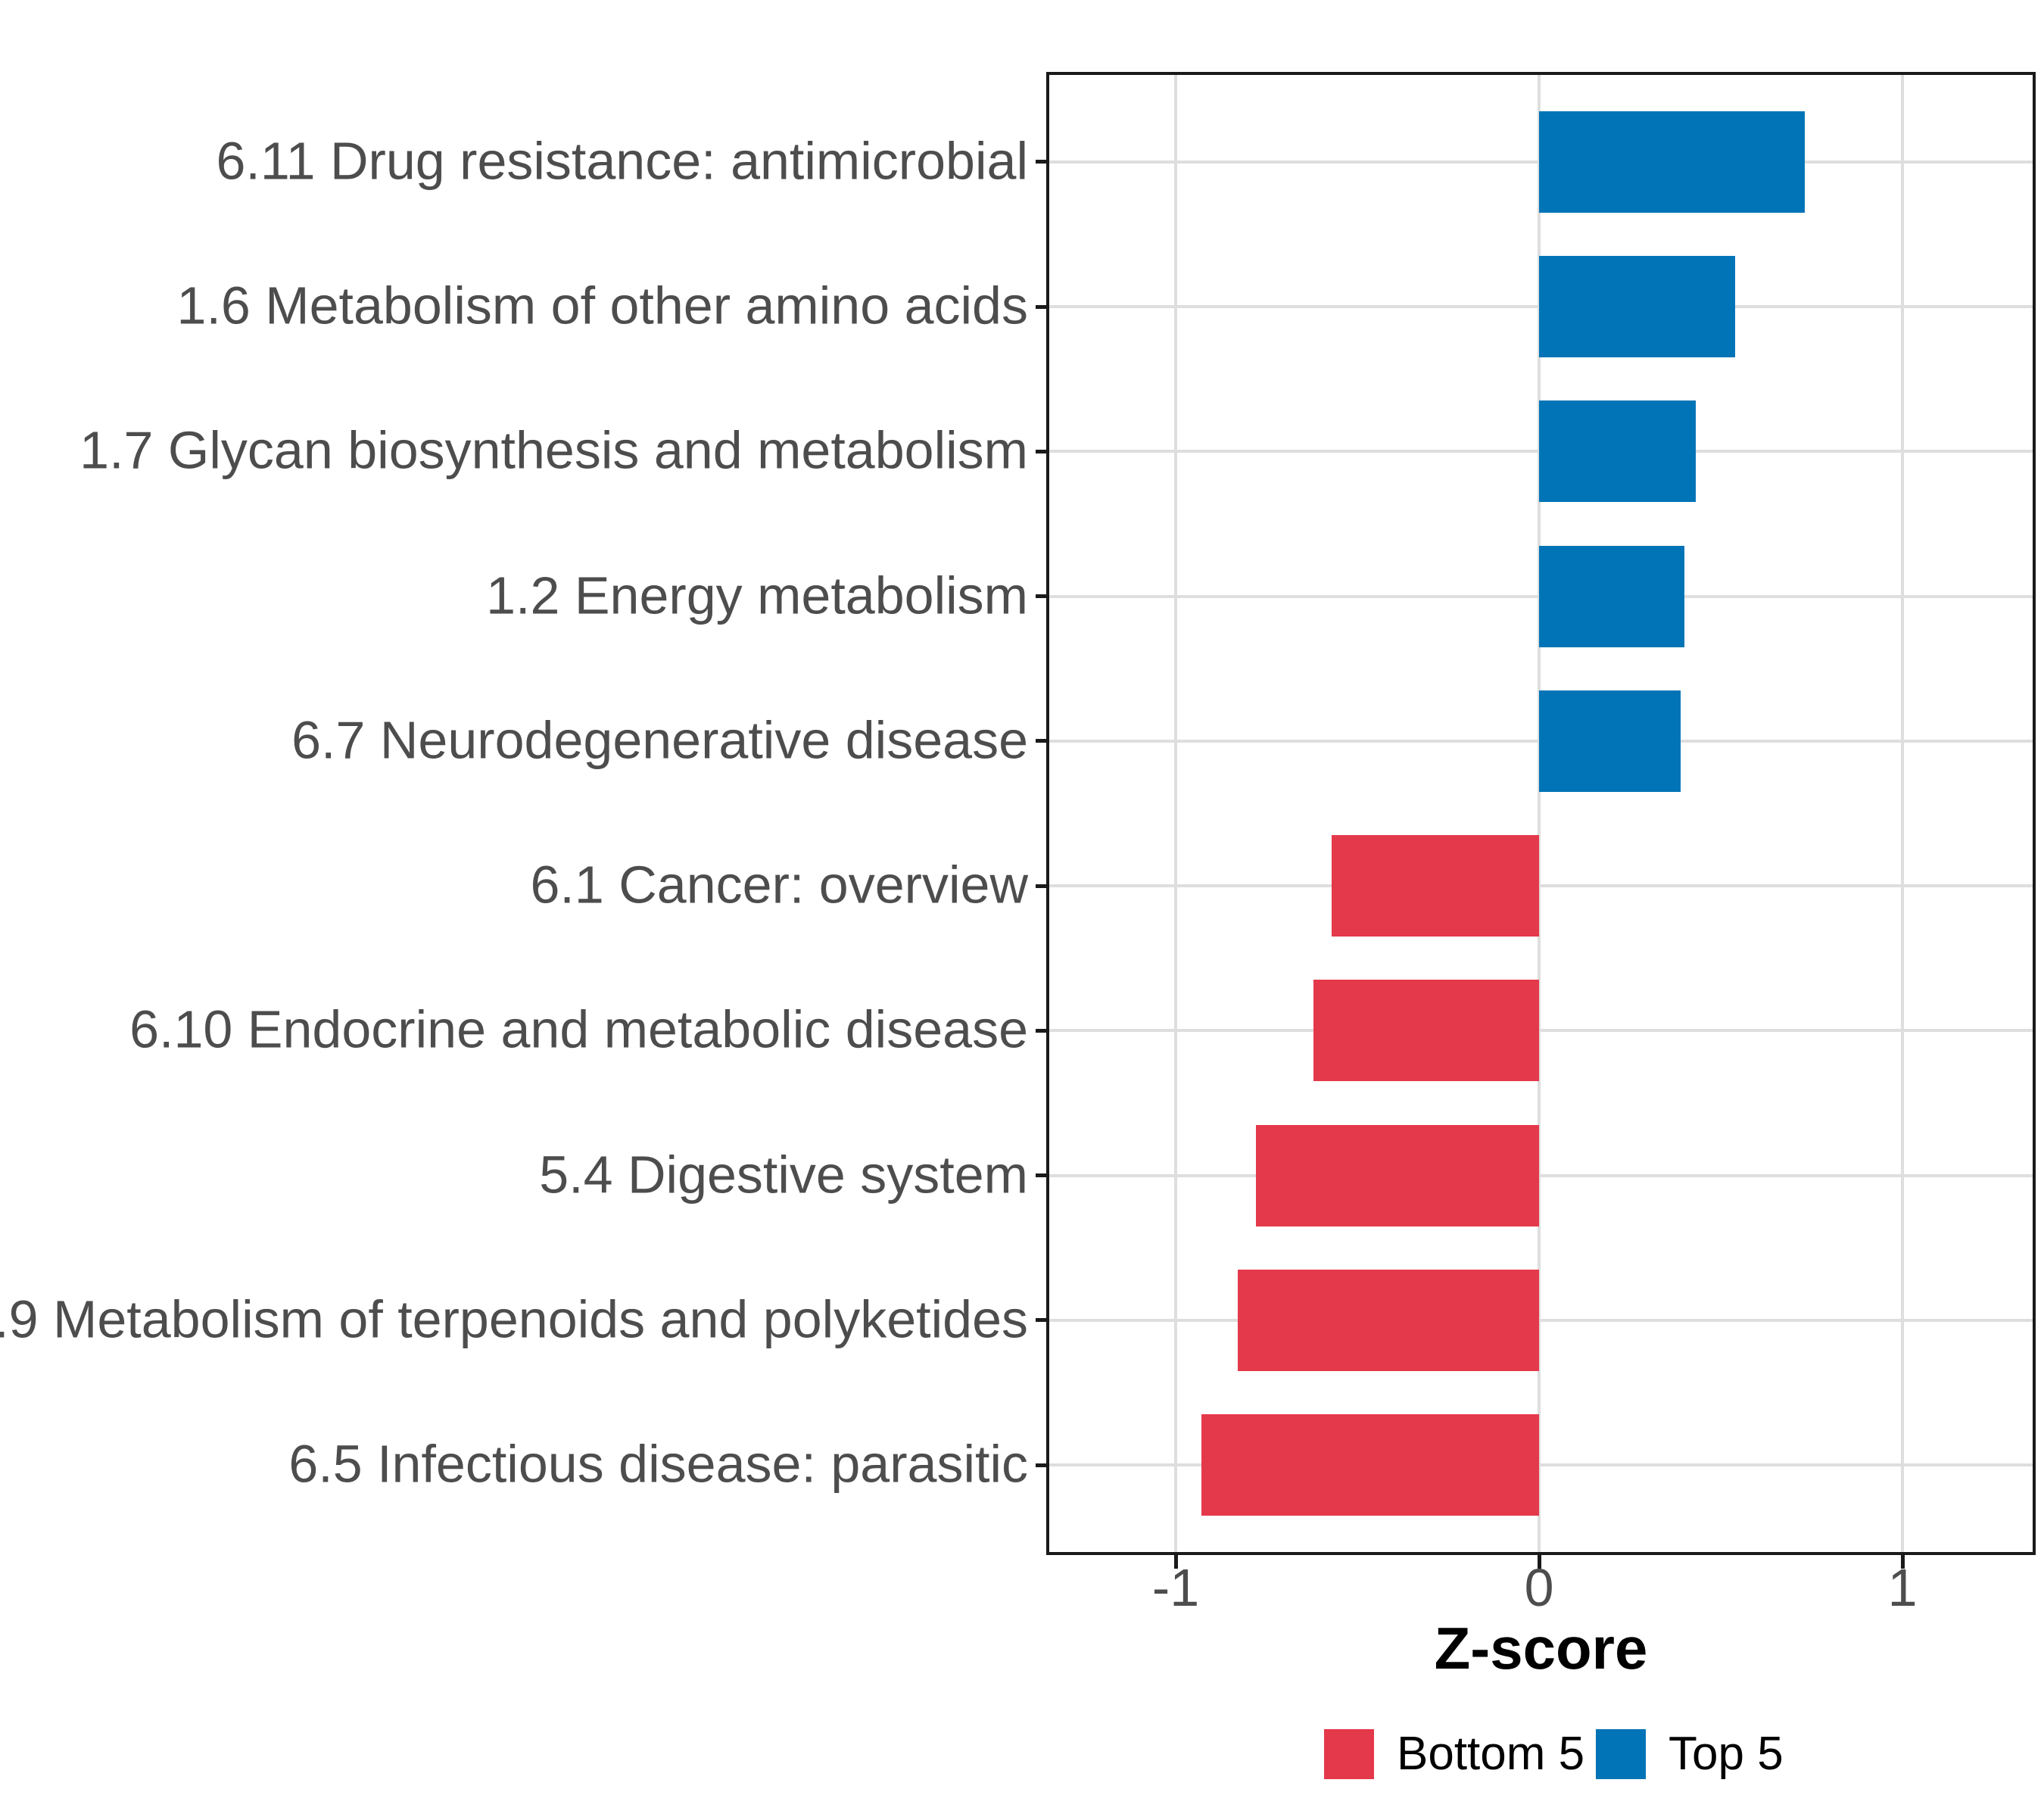 This screenshot has width=2044, height=1817. I want to click on legend-key-bottom5, so click(1349, 1754).